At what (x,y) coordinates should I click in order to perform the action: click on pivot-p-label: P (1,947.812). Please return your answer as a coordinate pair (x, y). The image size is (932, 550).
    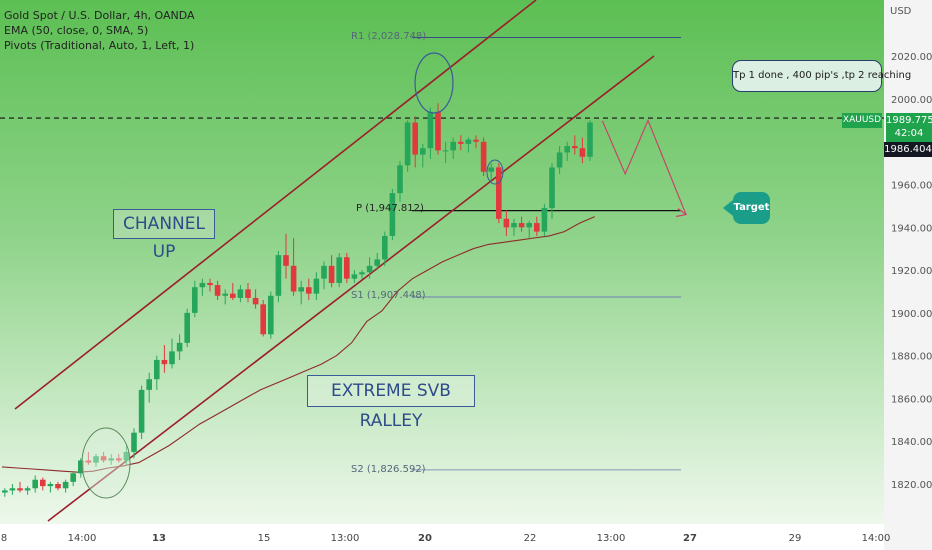
    Looking at the image, I should click on (390, 208).